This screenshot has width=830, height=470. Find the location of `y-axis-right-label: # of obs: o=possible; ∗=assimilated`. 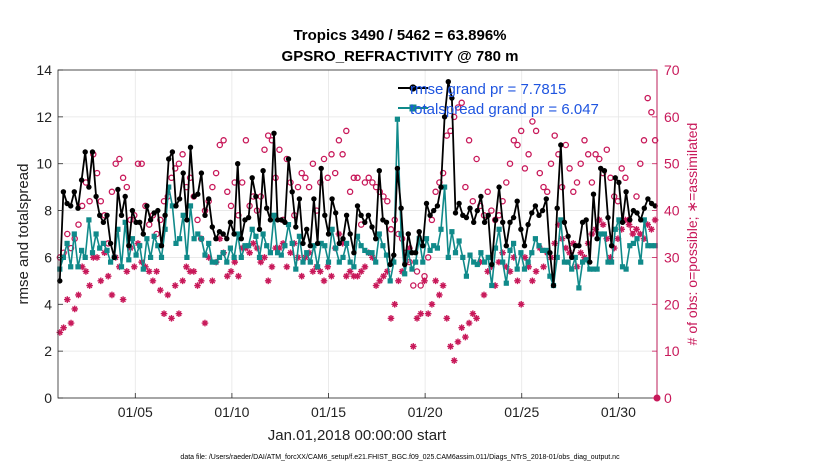

y-axis-right-label: # of obs: o=possible; ∗=assimilated is located at coordinates (692, 234).